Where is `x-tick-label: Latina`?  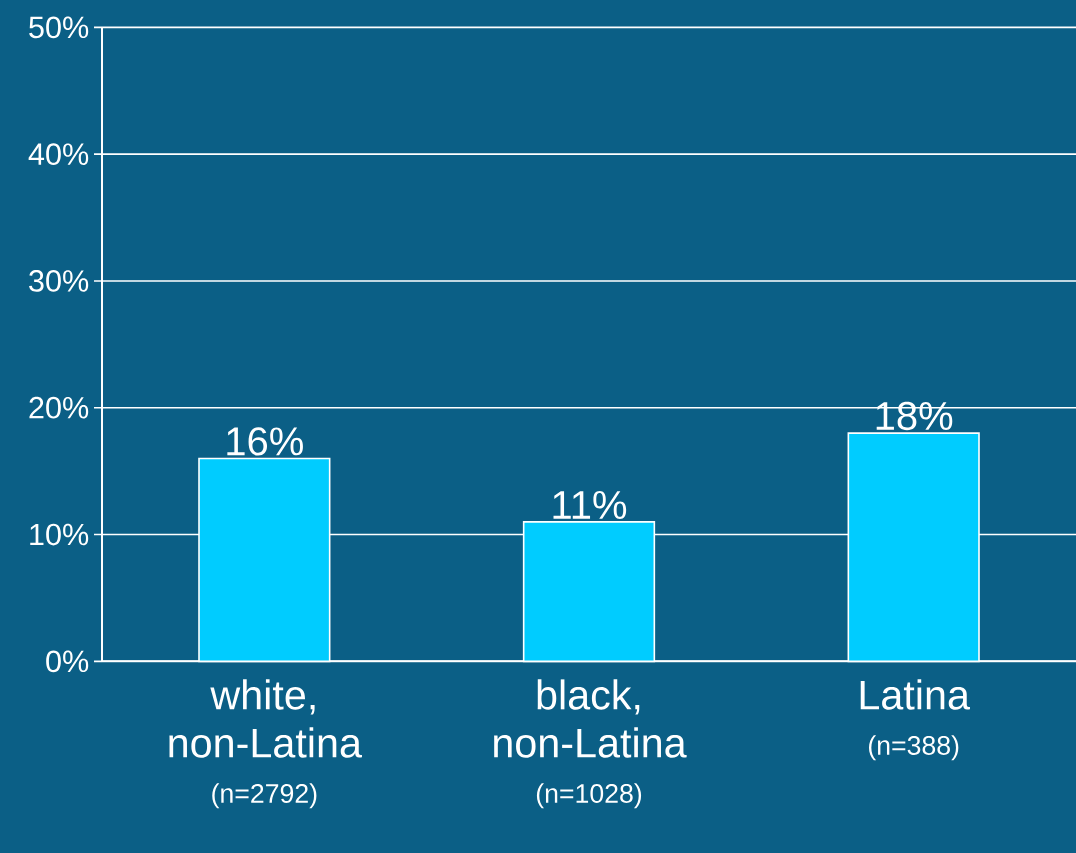 x-tick-label: Latina is located at coordinates (915, 694).